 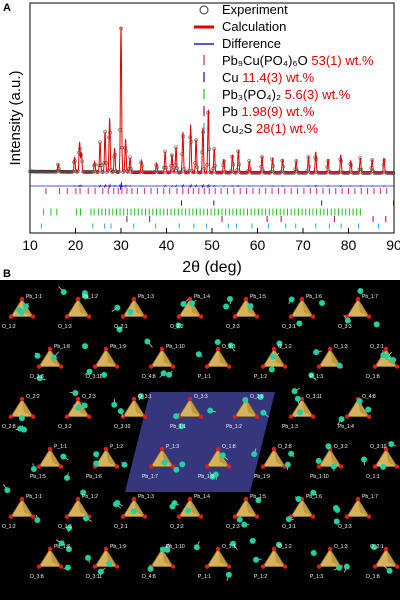 What do you see at coordinates (15, 117) in the screenshot?
I see `y-axis-label: Intensity (a.u.)` at bounding box center [15, 117].